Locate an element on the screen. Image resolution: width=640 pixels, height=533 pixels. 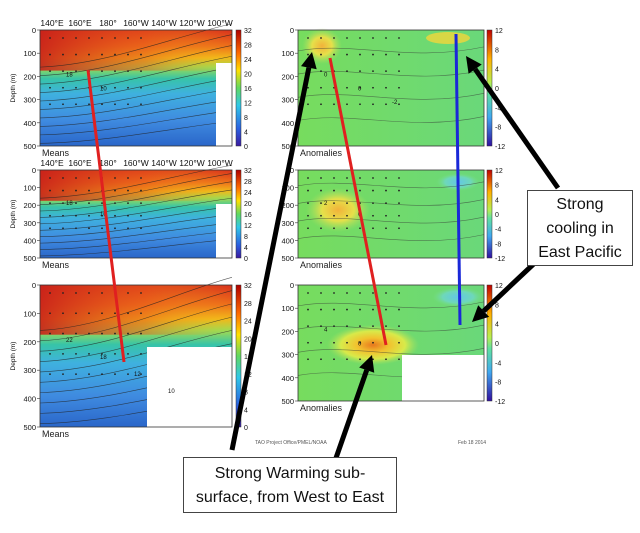
y-tick-label: 300 is located at coordinates (287, 100).